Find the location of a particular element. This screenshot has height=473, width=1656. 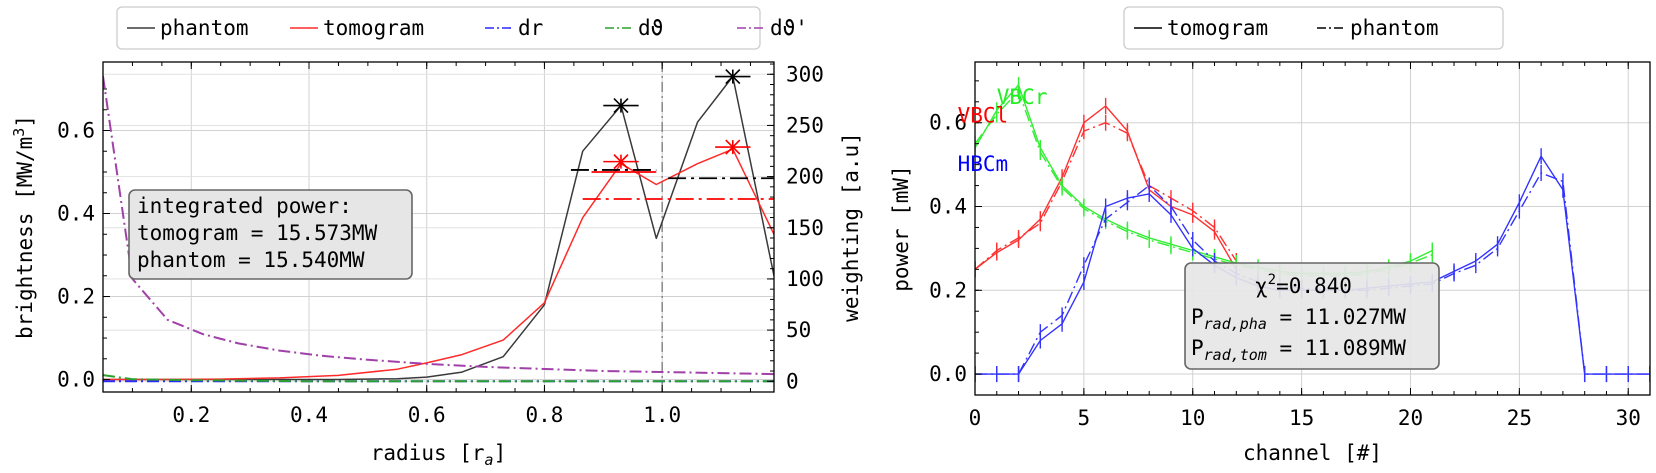

camera-label-VBCl: VBCl is located at coordinates (983, 116).